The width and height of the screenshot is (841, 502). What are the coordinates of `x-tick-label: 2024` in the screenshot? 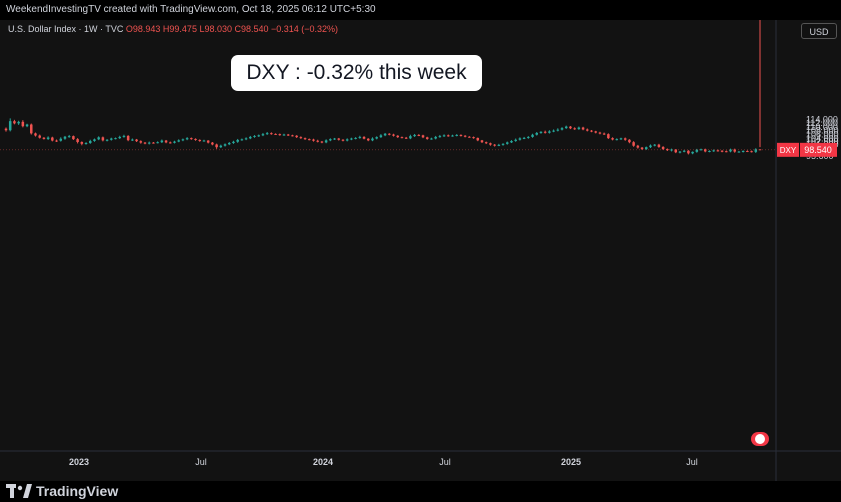 It's located at (323, 462).